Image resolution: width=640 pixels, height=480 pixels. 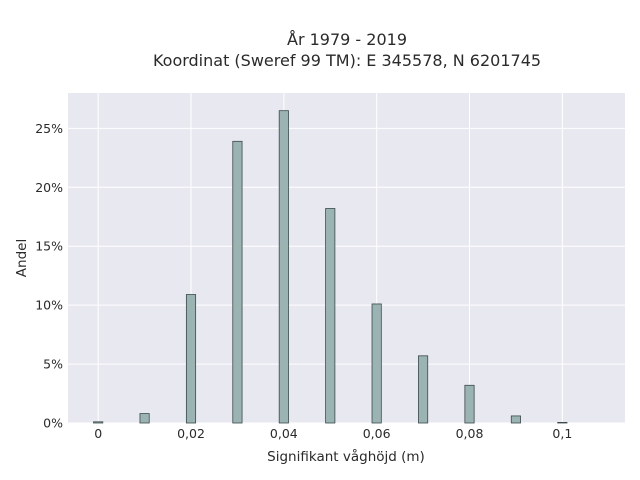 I want to click on x-tick-labels: 0 0,02 0,04 0,06 0,08 0,1, so click(x=333, y=433).